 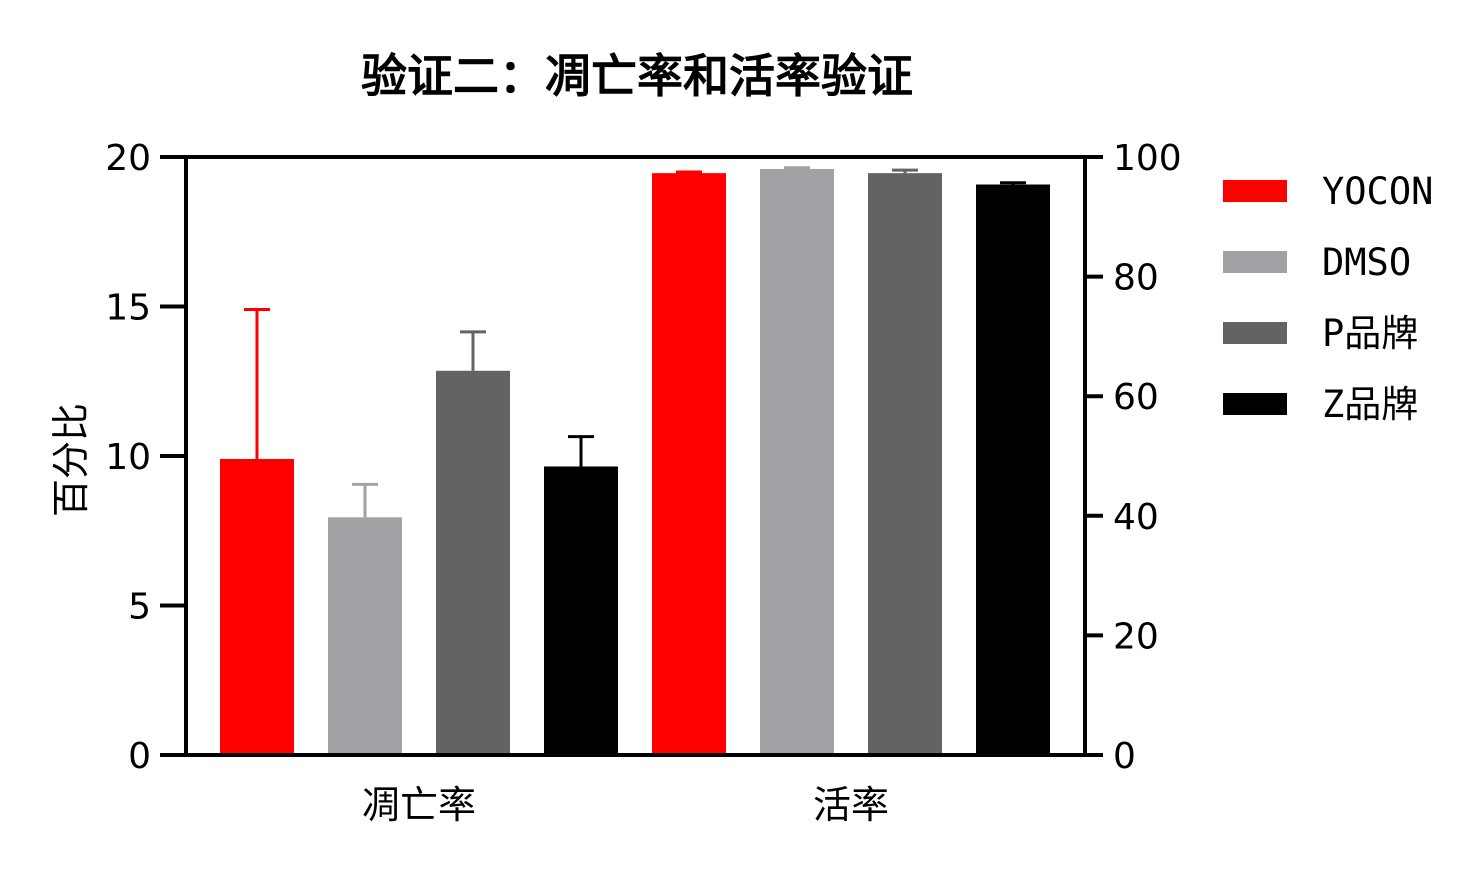 What do you see at coordinates (1366, 262) in the screenshot?
I see `legend-label: DMSO` at bounding box center [1366, 262].